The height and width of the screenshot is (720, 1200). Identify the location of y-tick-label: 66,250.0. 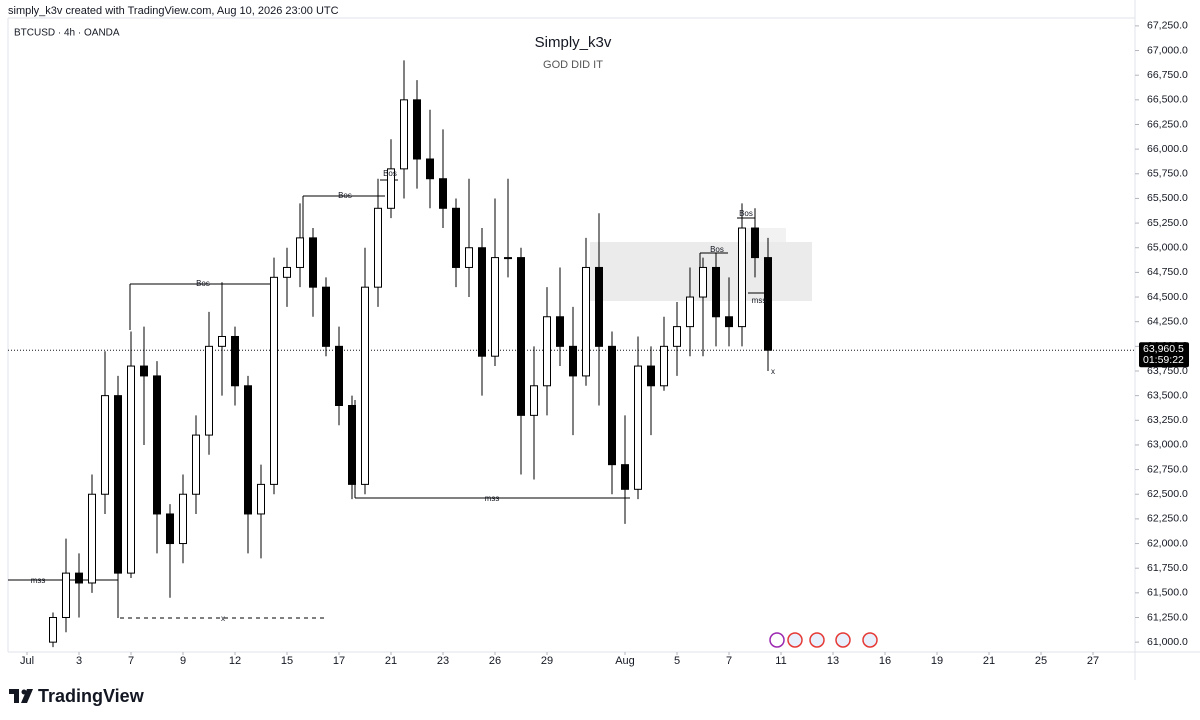
(1167, 124).